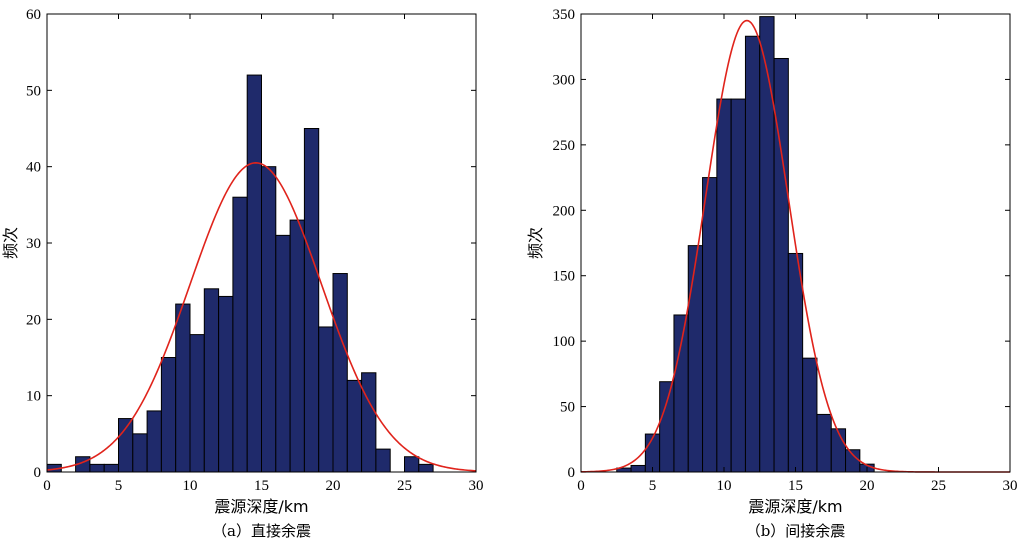  Describe the element at coordinates (33, 168) in the screenshot. I see `y-tick-label: 40` at that location.